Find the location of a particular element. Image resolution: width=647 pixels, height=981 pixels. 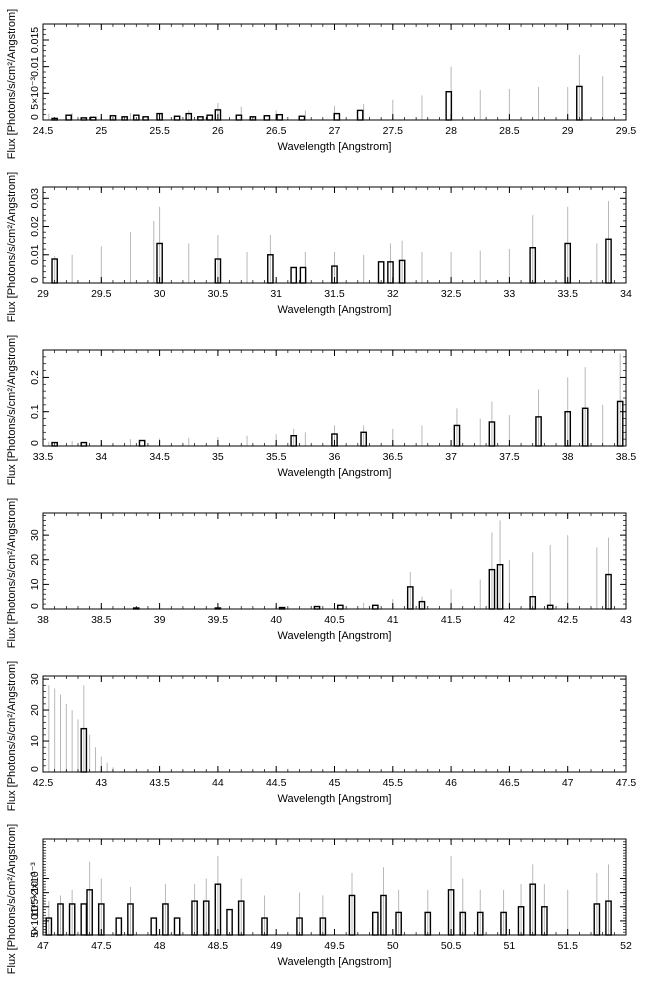

x-tick-label: 39.5 is located at coordinates (218, 620).